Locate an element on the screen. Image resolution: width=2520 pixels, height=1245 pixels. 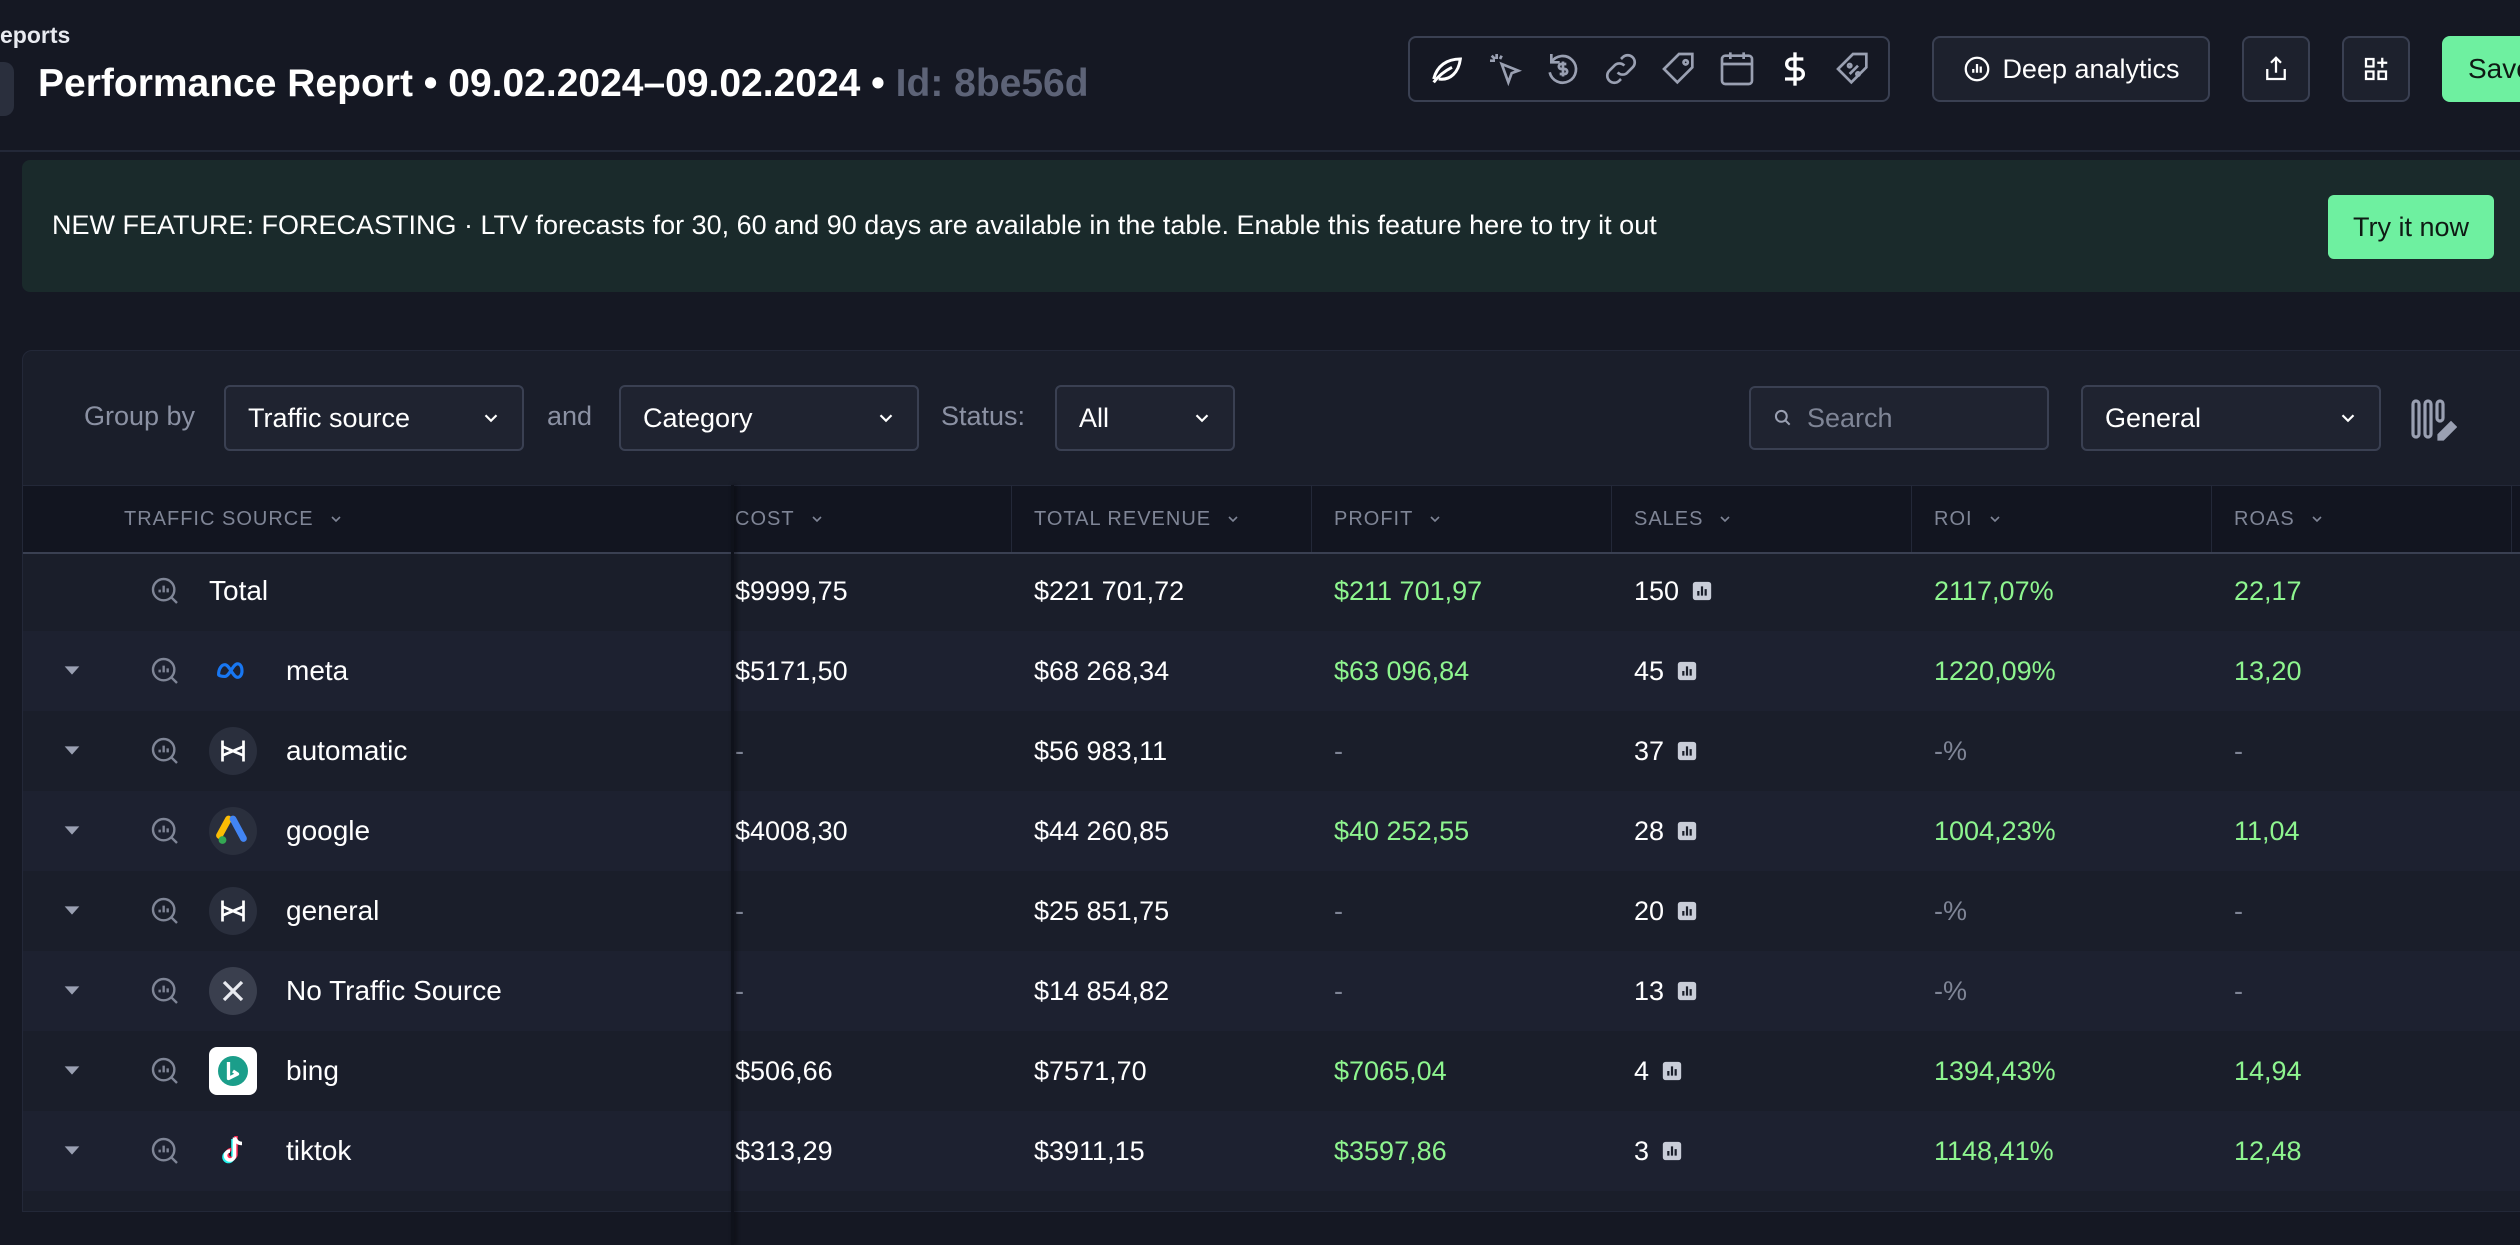
roas-cell: 14,94 is located at coordinates (2268, 1070).